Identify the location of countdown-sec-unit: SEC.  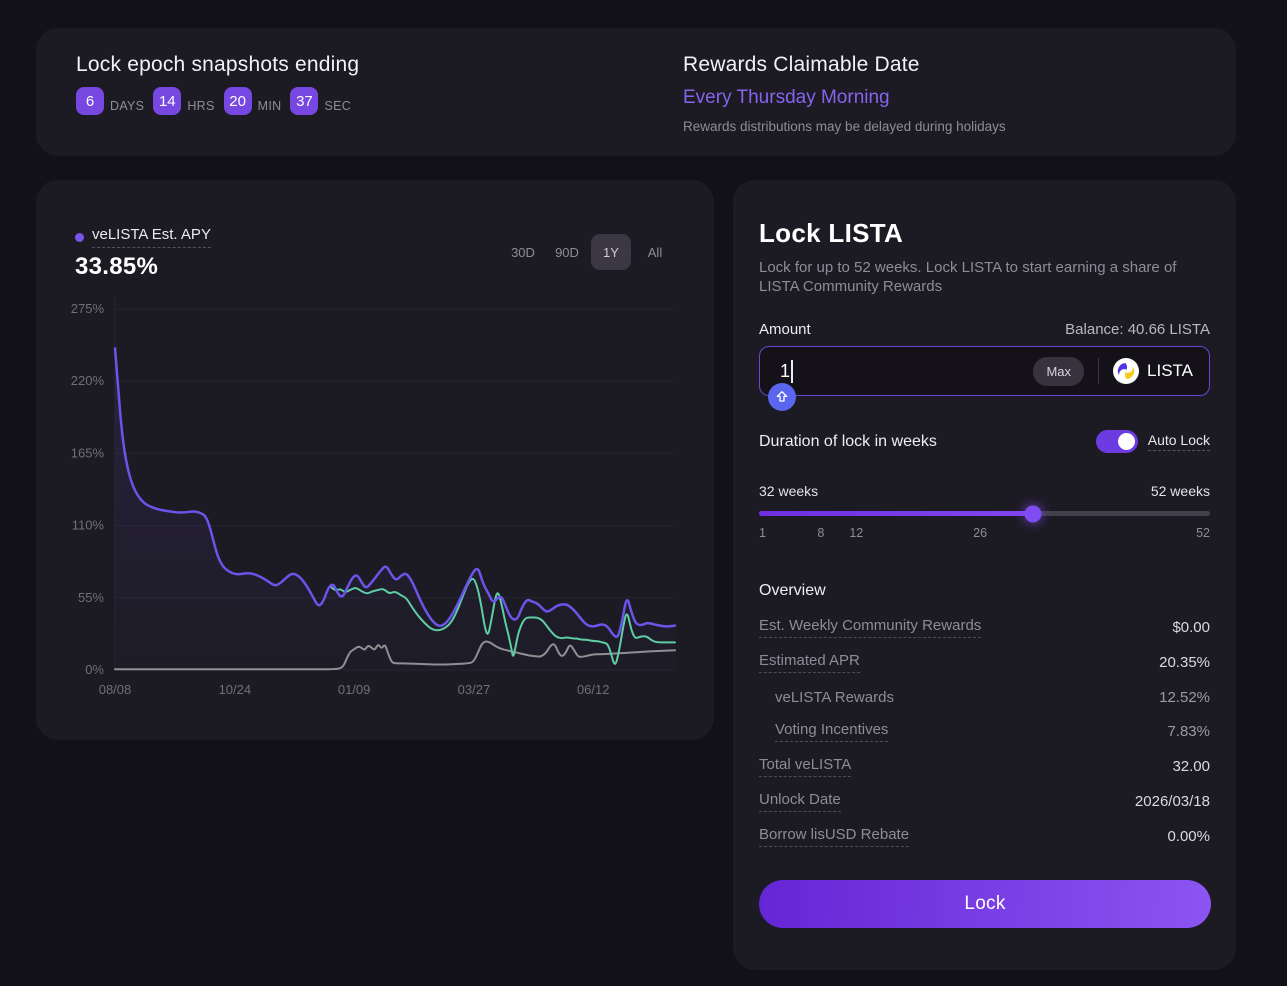
(338, 106).